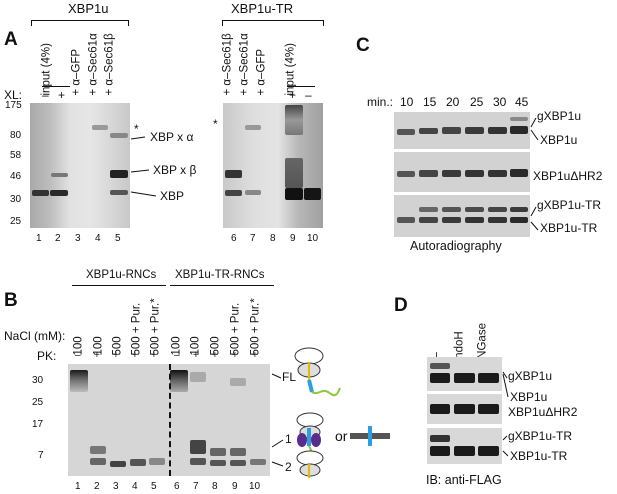 Image resolution: width=617 pixels, height=494 pixels. What do you see at coordinates (540, 436) in the screenshot?
I see `d-label-gxbp1u-tr: gXBP1u-TR` at bounding box center [540, 436].